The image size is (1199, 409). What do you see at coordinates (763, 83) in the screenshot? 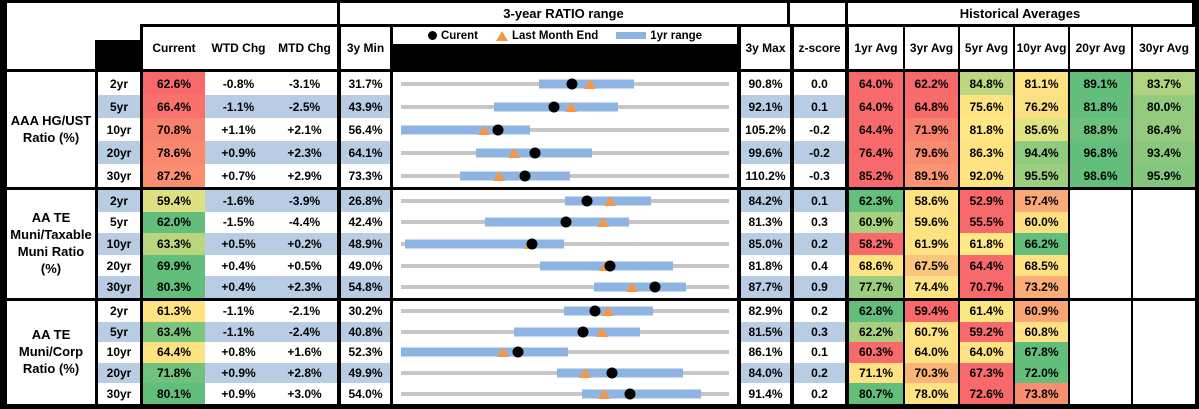
I see `three-year-max-cell: 90.8%` at bounding box center [763, 83].